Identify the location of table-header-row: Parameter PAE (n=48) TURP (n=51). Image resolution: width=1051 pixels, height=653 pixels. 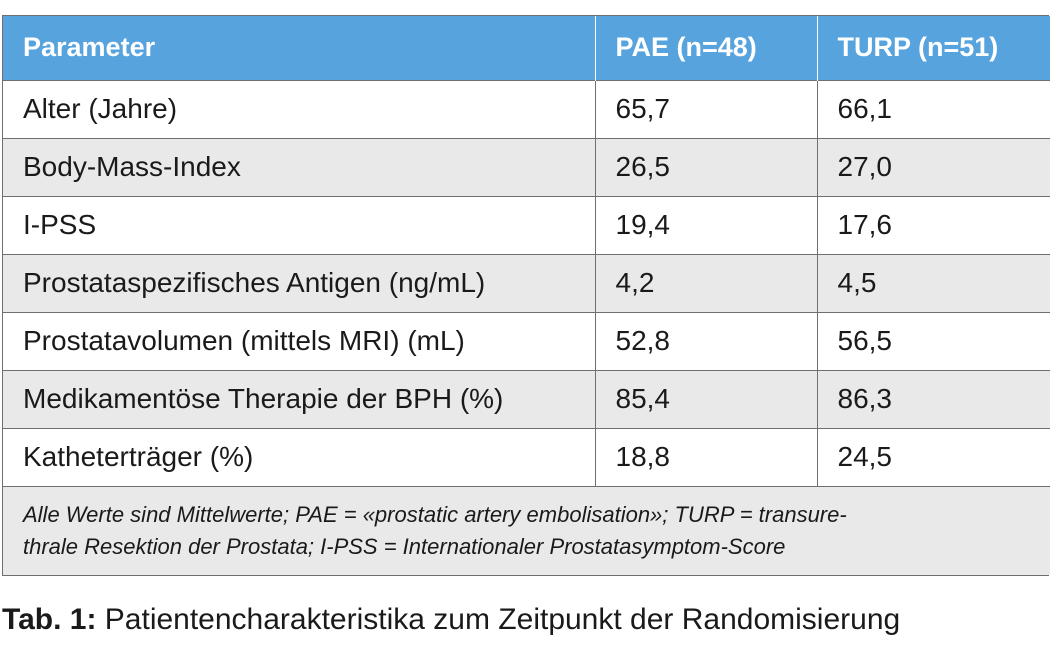
(526, 48).